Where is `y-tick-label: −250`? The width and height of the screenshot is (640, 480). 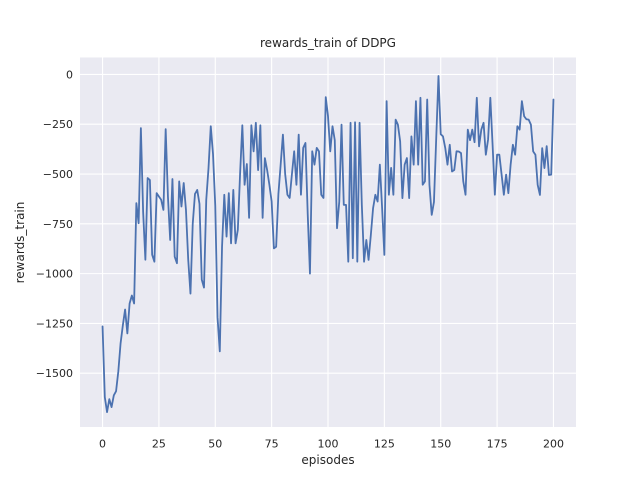
y-tick-label: −250 is located at coordinates (58, 124).